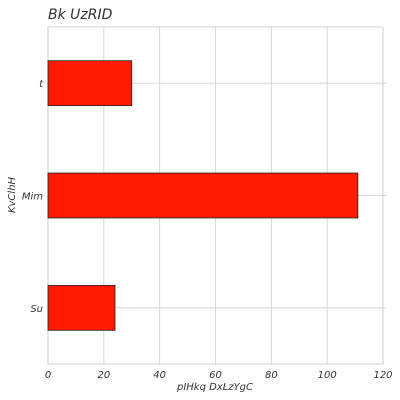 The image size is (400, 400). What do you see at coordinates (214, 387) in the screenshot?
I see `x-axis-label: pIHkq DxLzYgC` at bounding box center [214, 387].